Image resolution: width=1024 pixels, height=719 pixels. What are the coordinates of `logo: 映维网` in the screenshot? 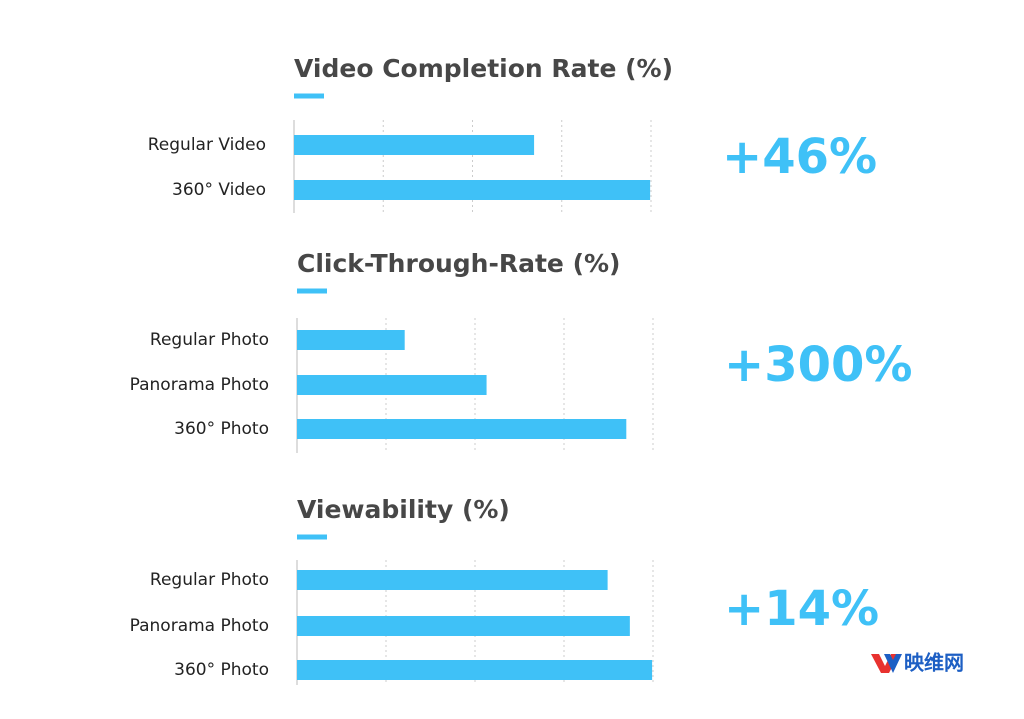 It's located at (917, 663).